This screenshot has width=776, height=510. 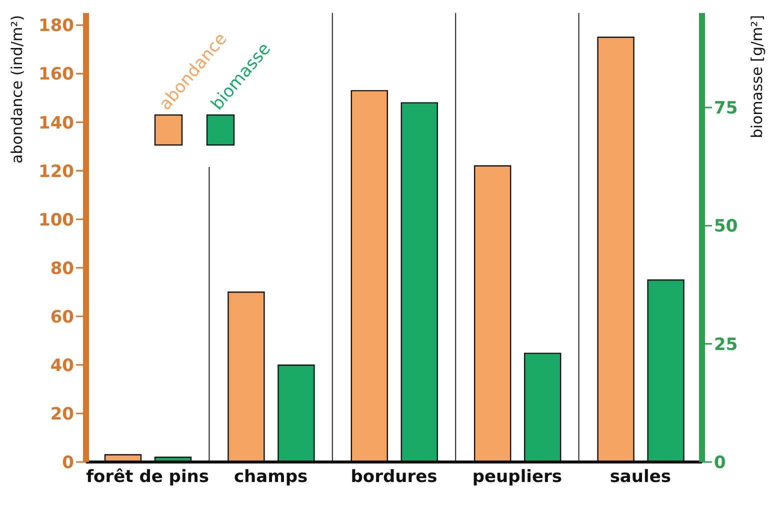 What do you see at coordinates (394, 477) in the screenshot?
I see `x-tick-label: bordures` at bounding box center [394, 477].